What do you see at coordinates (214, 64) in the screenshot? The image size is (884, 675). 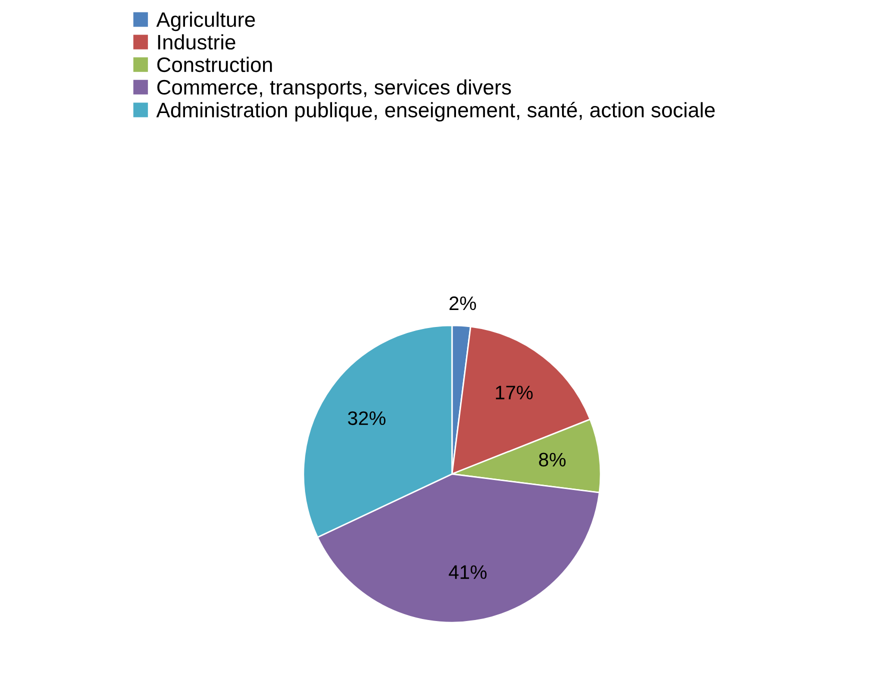 I see `legend-label: Construction` at bounding box center [214, 64].